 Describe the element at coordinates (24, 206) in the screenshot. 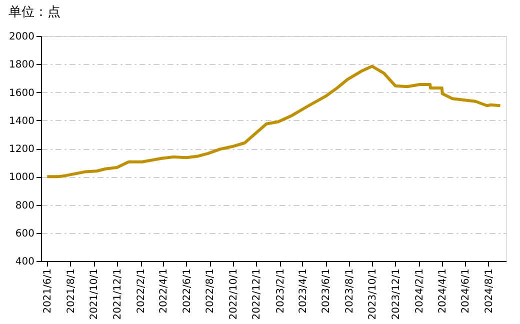

I see `y-tick-label: 800` at that location.